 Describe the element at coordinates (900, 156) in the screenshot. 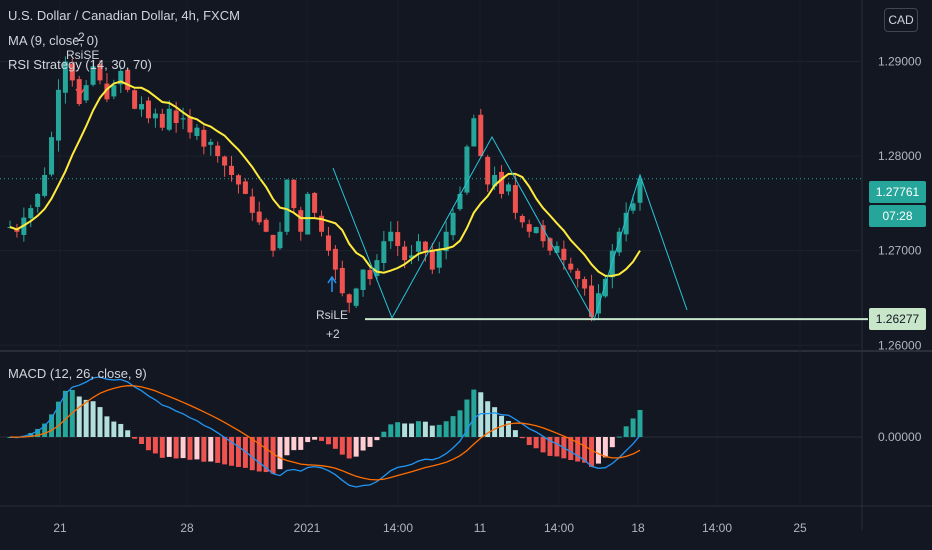

I see `price-tick-label: 1.28000` at that location.